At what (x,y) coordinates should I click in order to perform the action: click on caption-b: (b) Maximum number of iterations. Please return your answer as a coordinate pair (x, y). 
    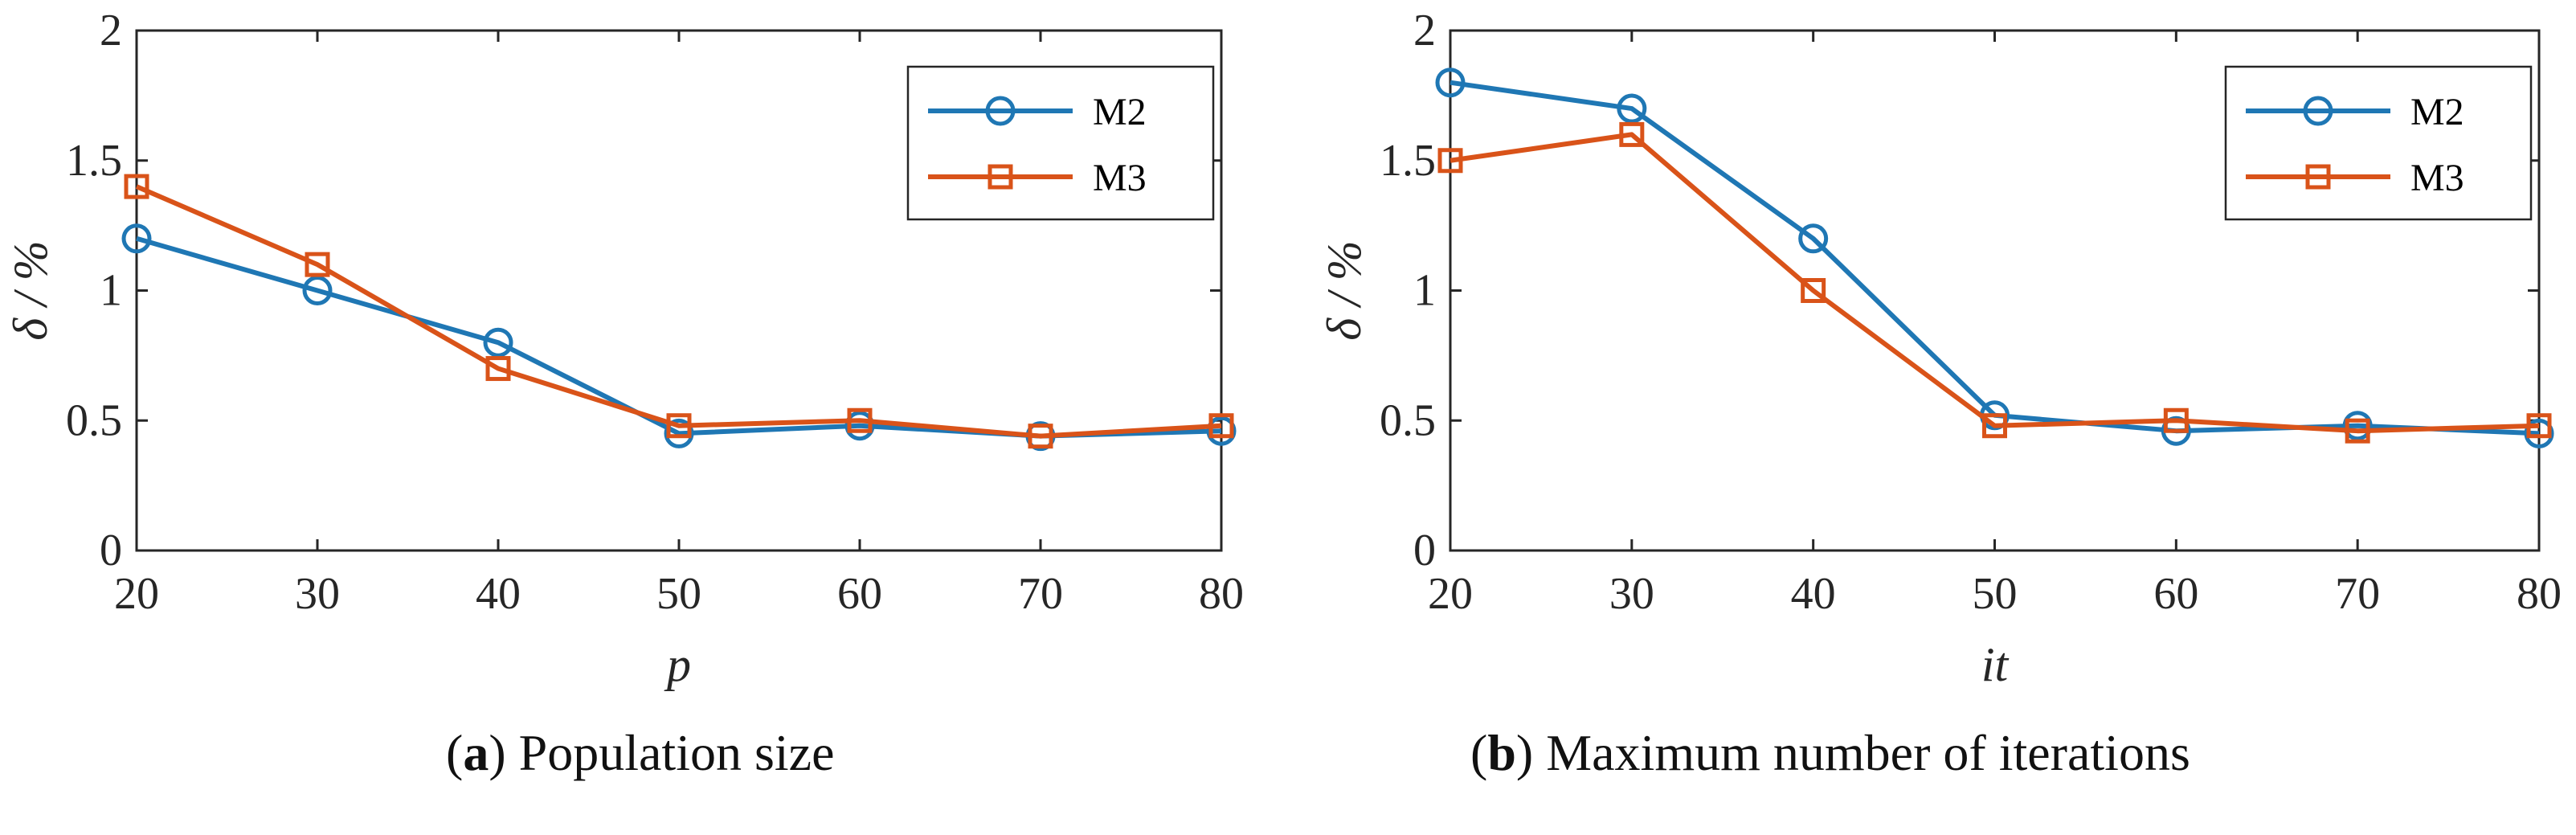
    Looking at the image, I should click on (1830, 752).